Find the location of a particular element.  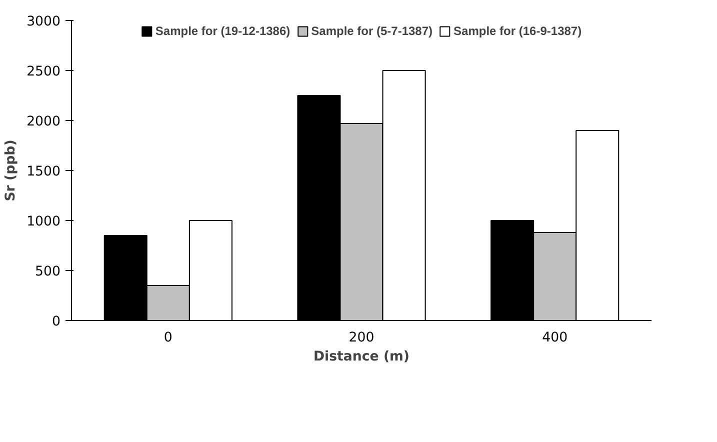

y-tick-label: 500 is located at coordinates (48, 272).